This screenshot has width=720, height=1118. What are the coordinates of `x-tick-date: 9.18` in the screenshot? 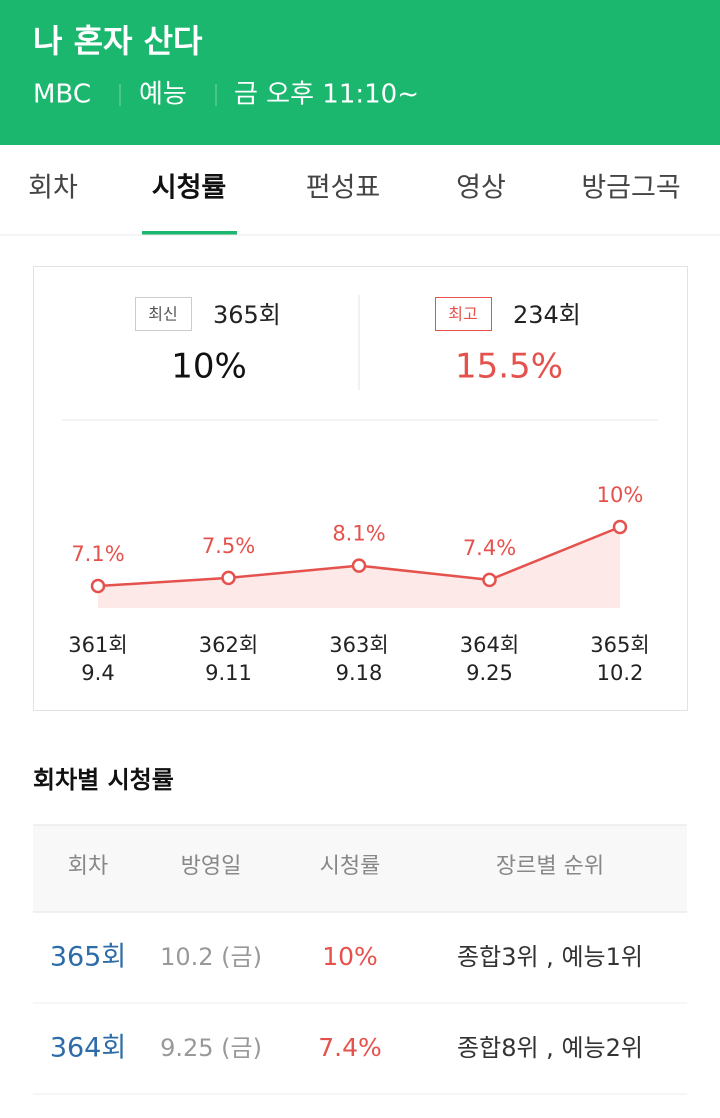 It's located at (359, 673).